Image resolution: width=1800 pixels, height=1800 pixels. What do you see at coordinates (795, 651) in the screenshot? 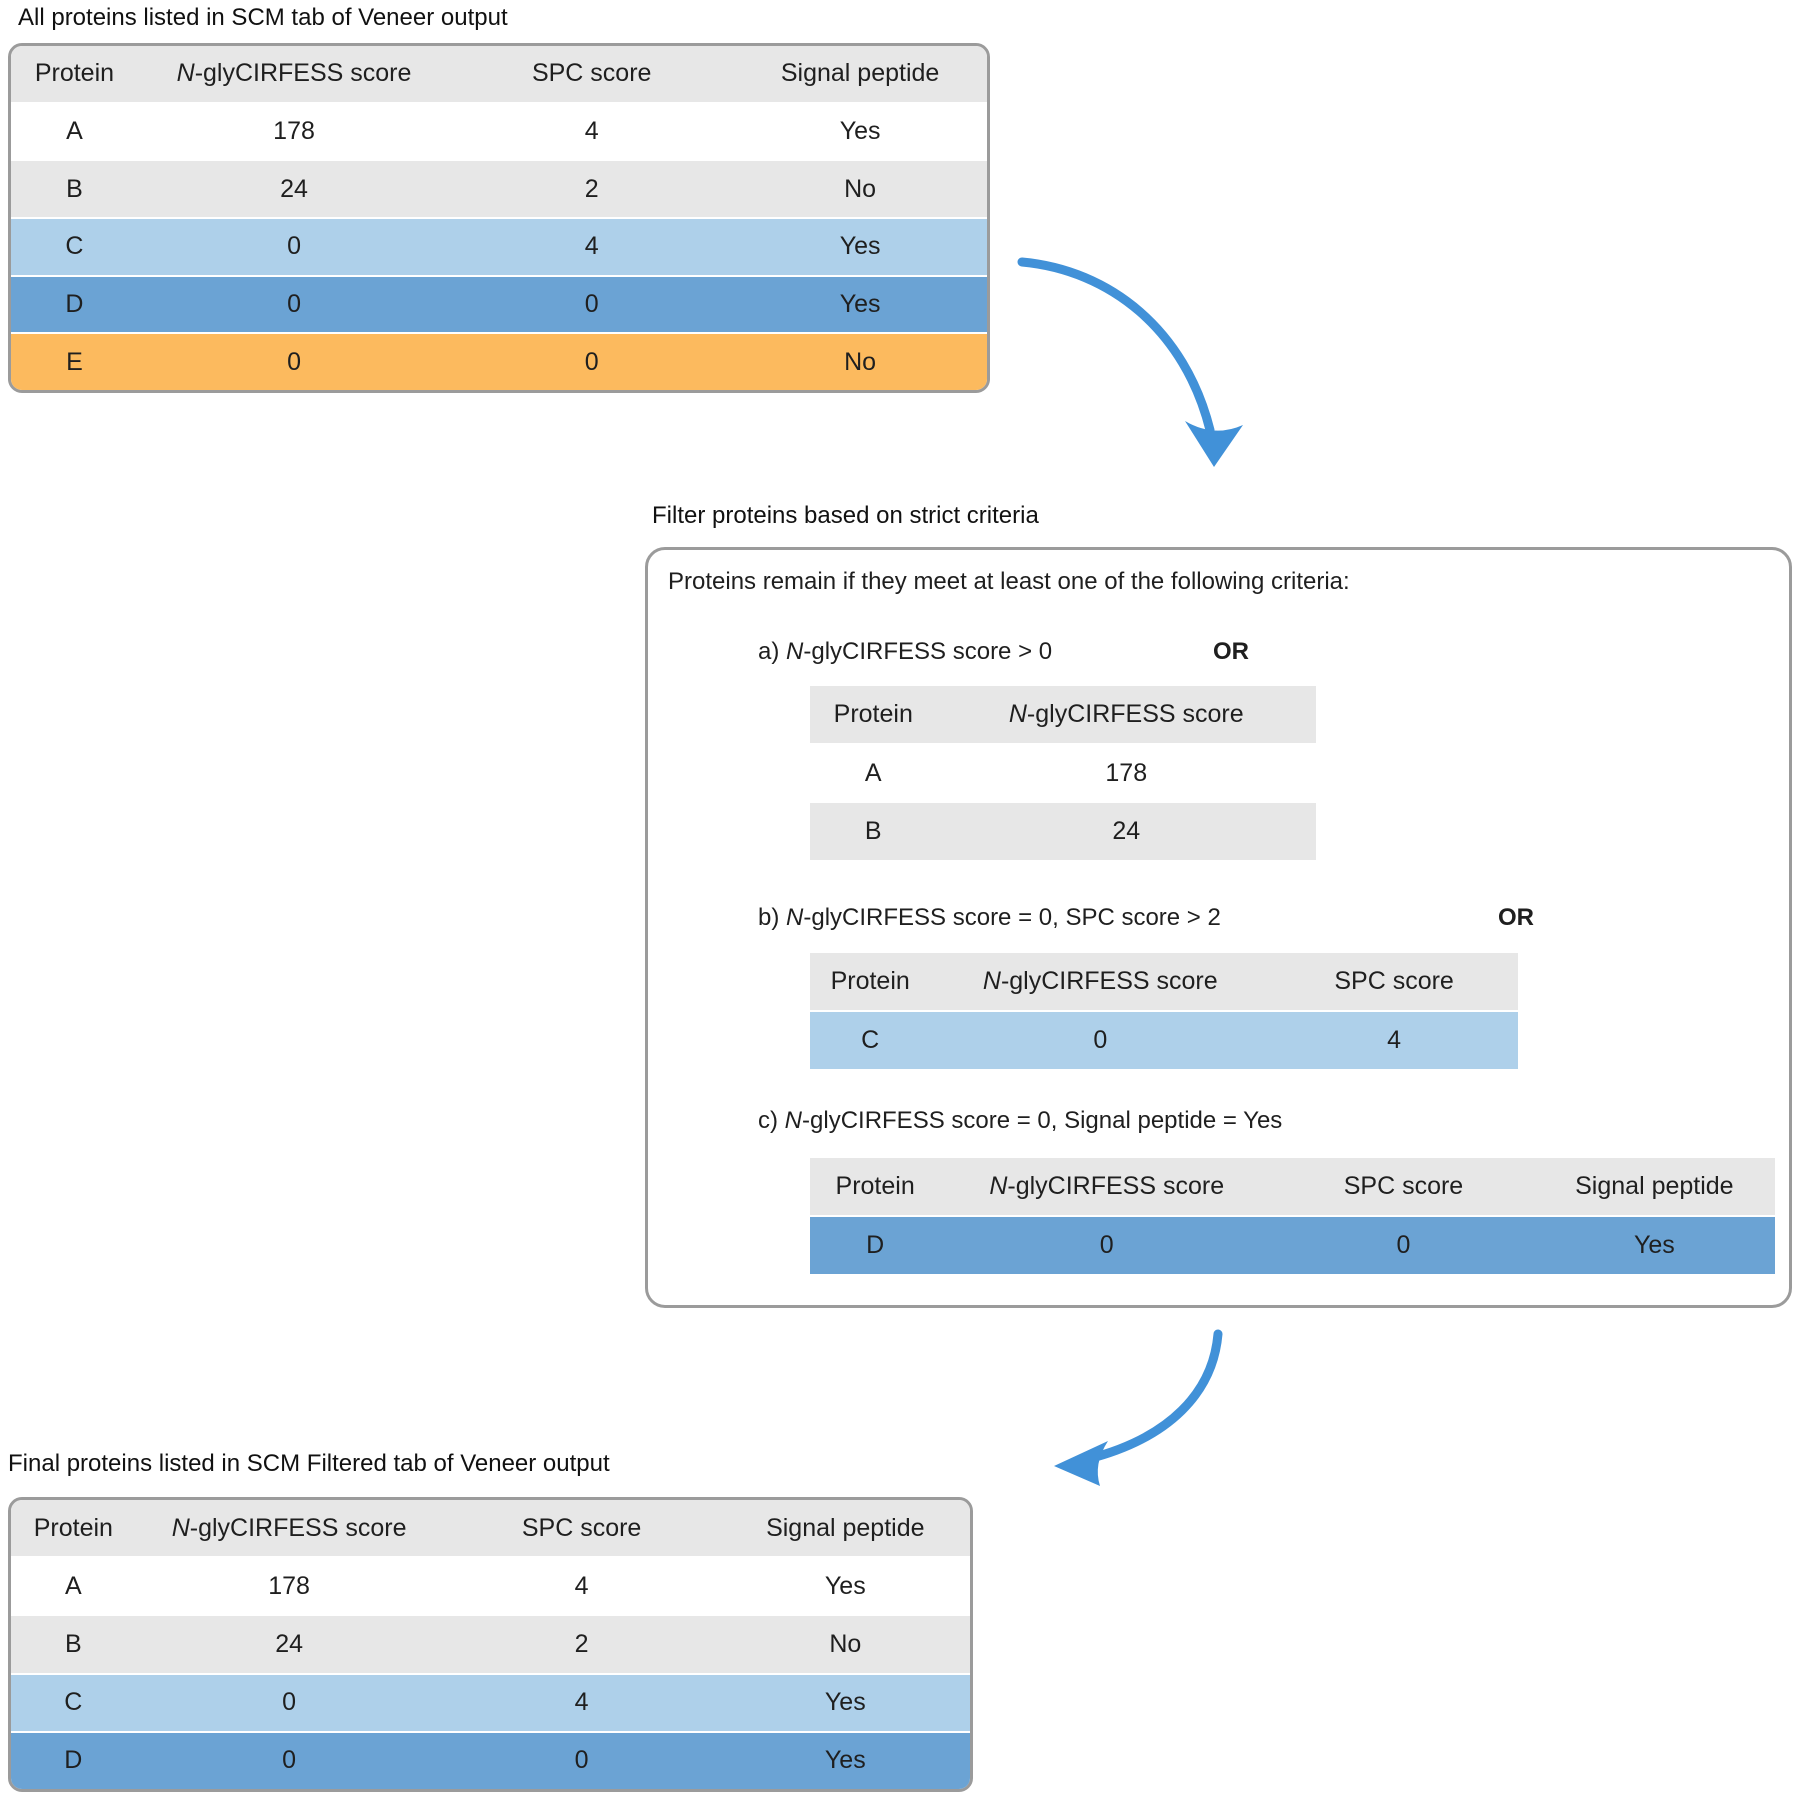
I see `criterion-a-italic-n: N` at bounding box center [795, 651].